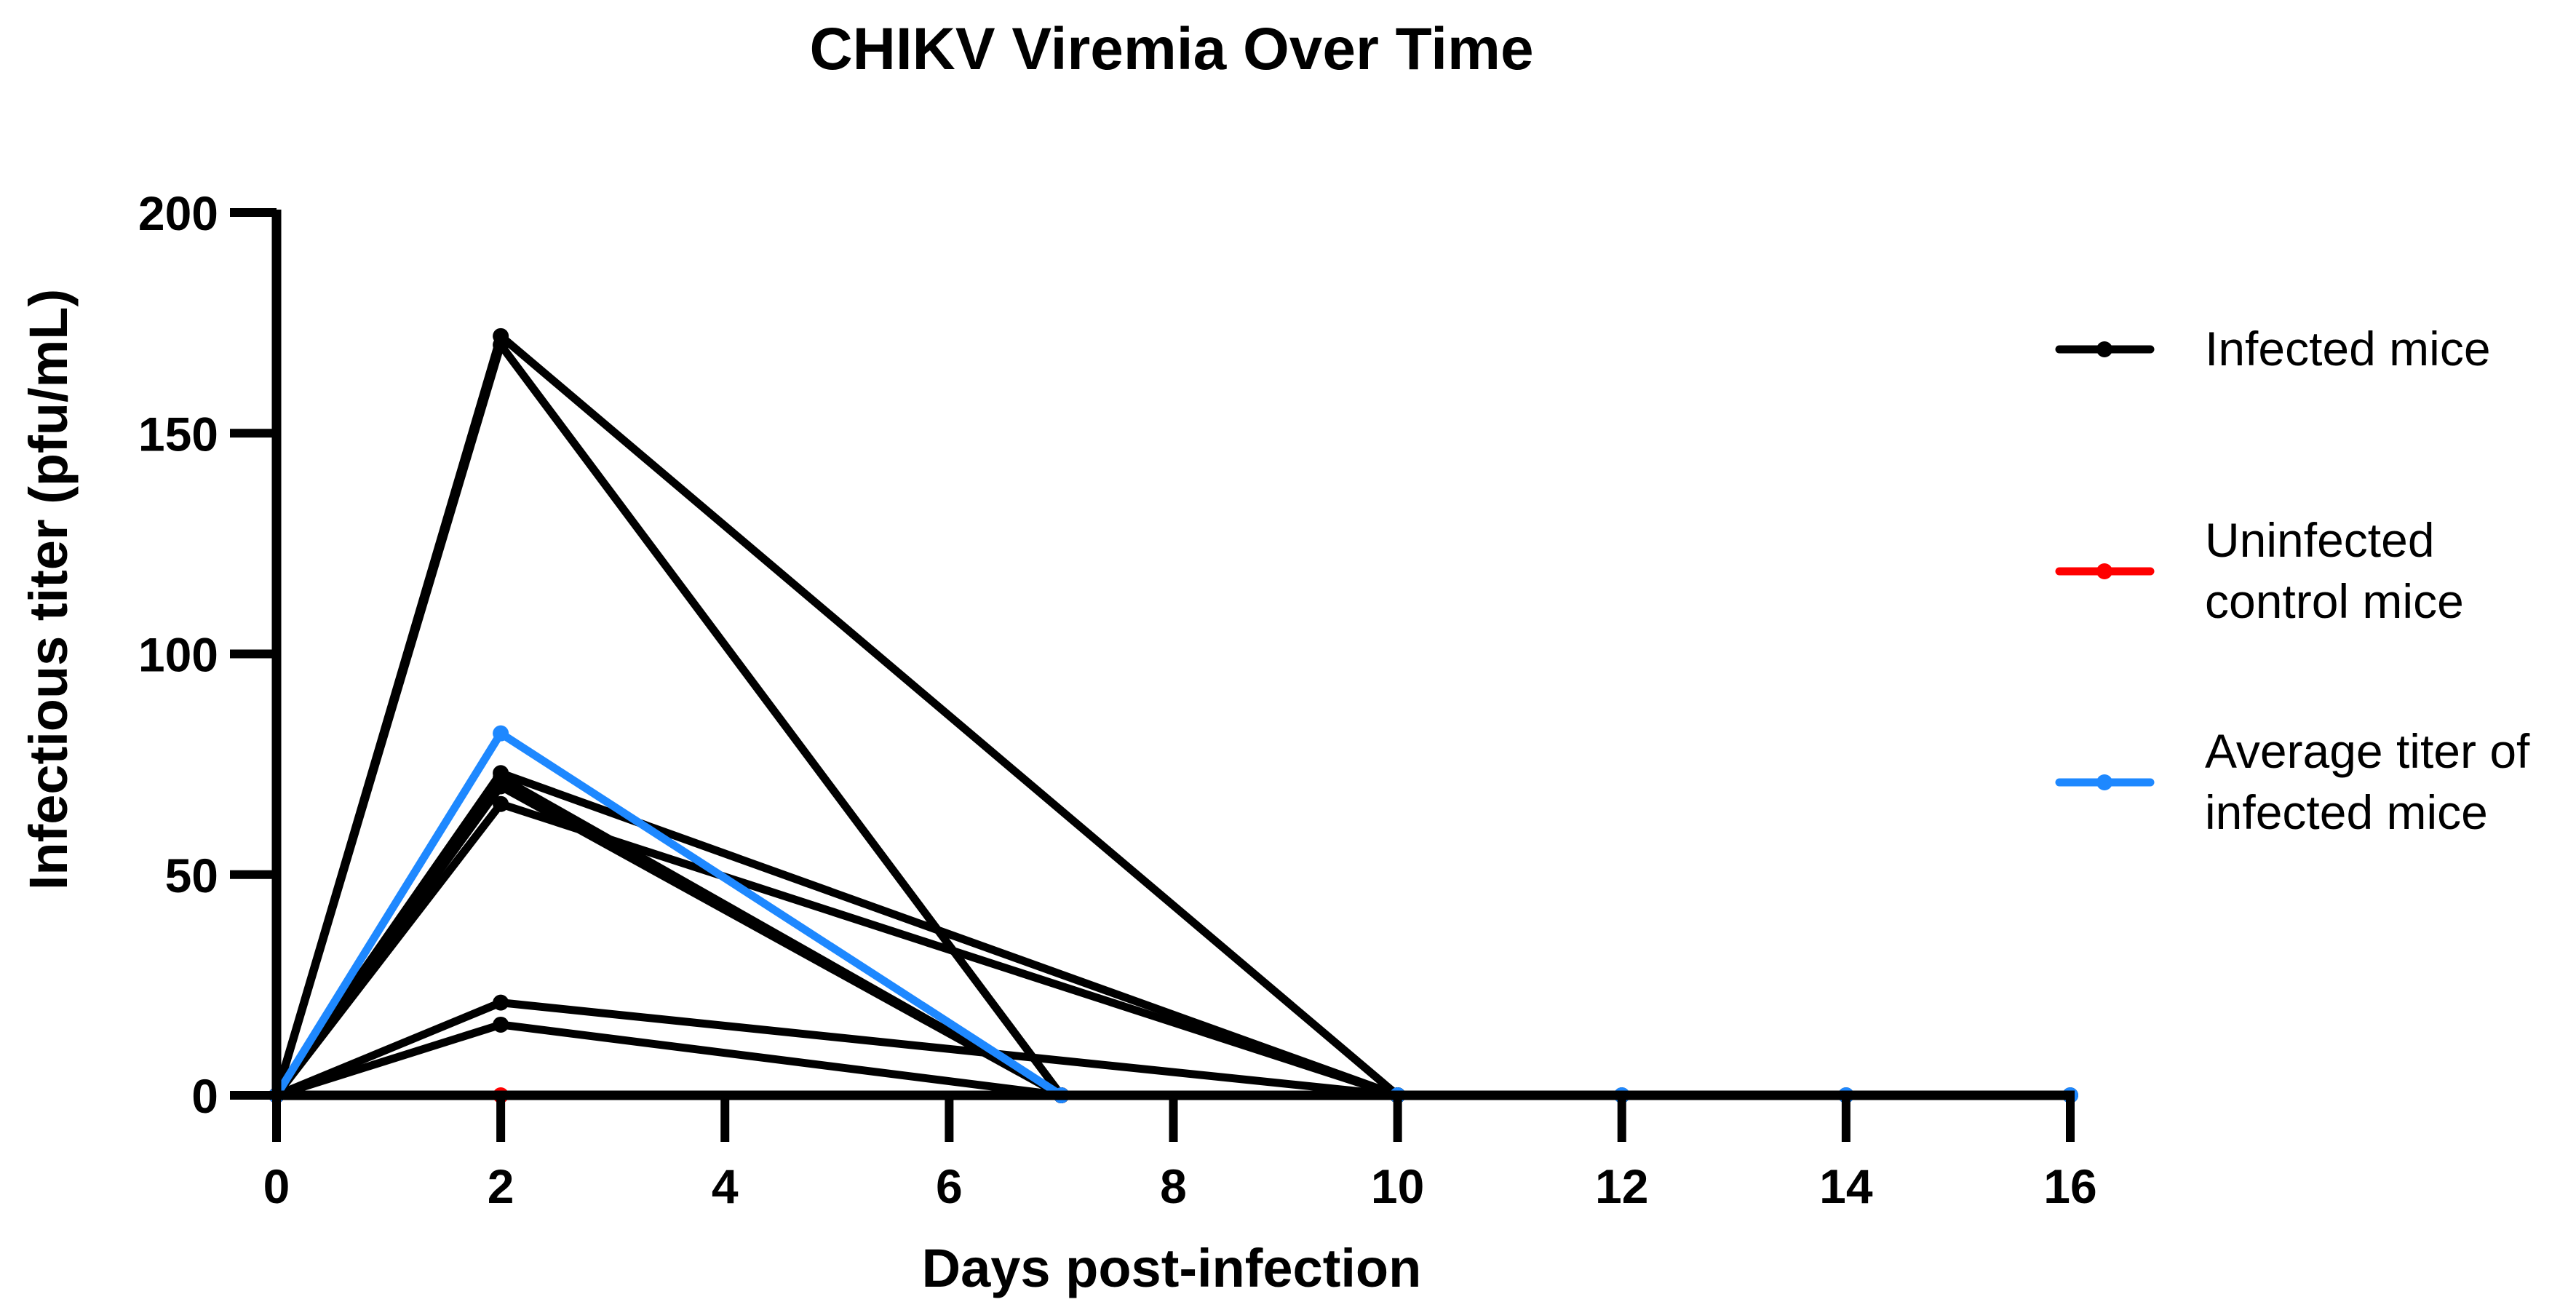 The image size is (2576, 1310). What do you see at coordinates (2292, 782) in the screenshot?
I see `legend-item-average: Average titer of infected mice` at bounding box center [2292, 782].